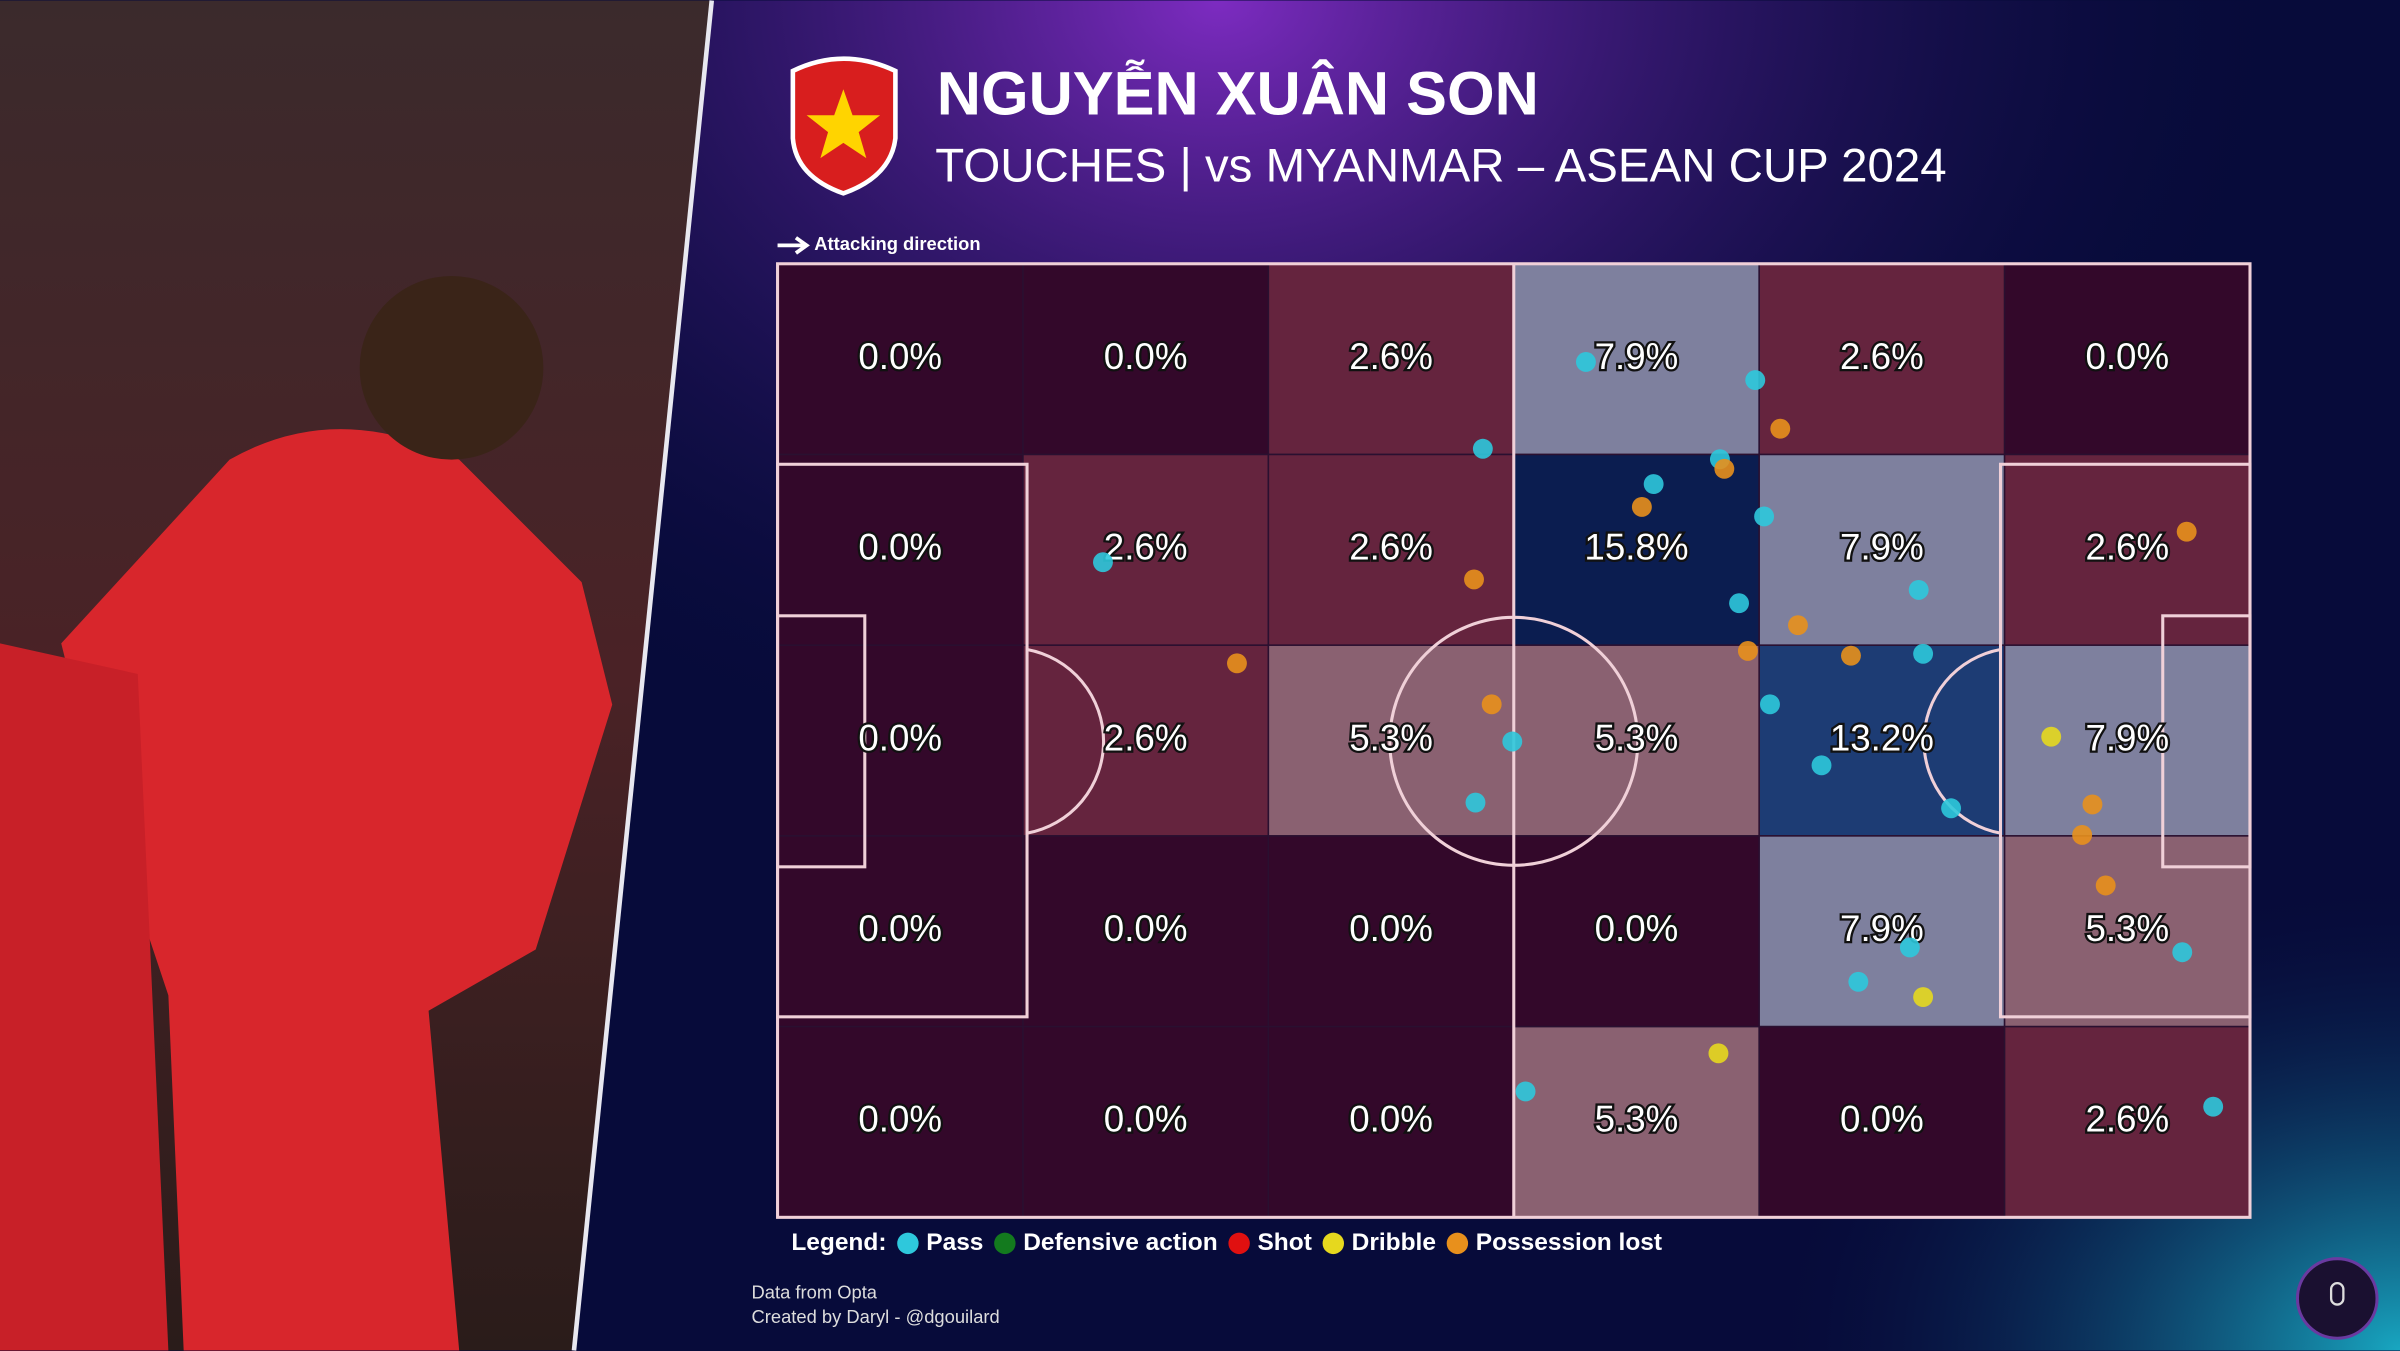  I want to click on cell-label: 13.2%, so click(1882, 737).